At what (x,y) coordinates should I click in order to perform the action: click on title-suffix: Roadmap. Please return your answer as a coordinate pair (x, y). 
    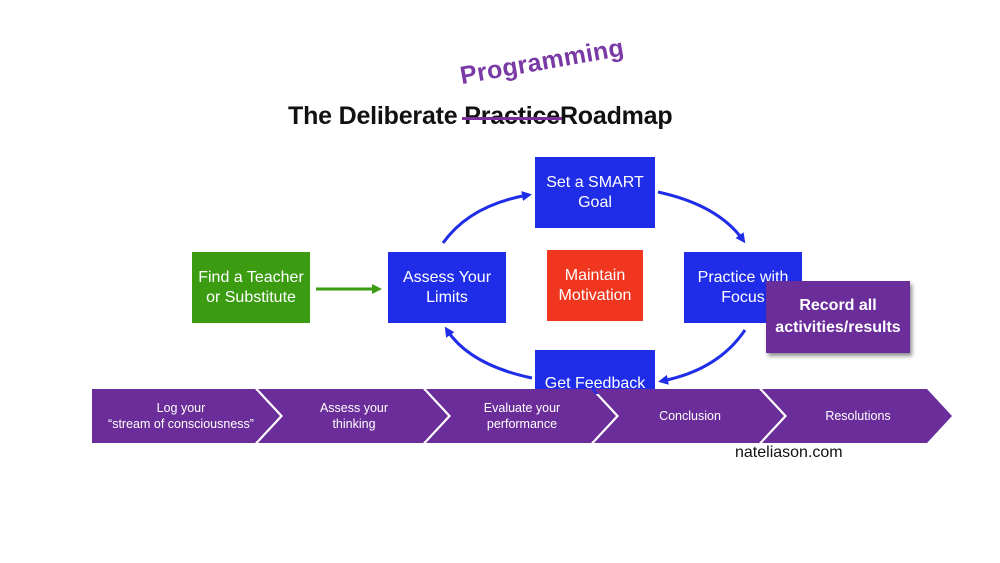
    Looking at the image, I should click on (616, 116).